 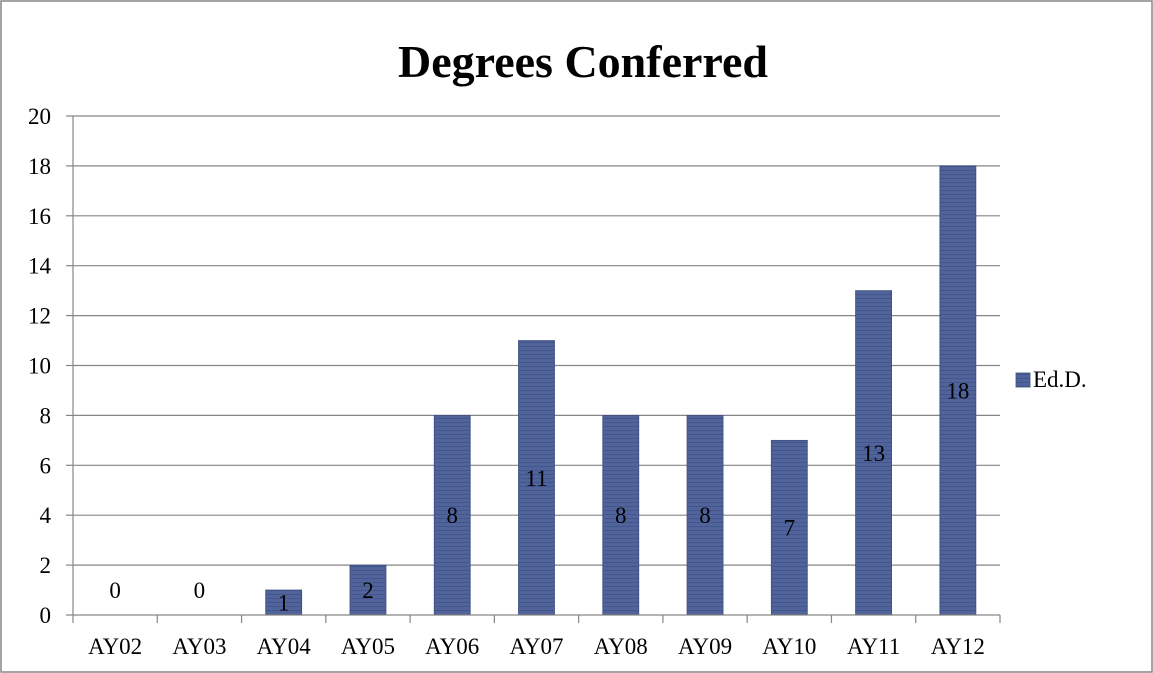 I want to click on y-tick-label: 0, so click(x=46, y=615).